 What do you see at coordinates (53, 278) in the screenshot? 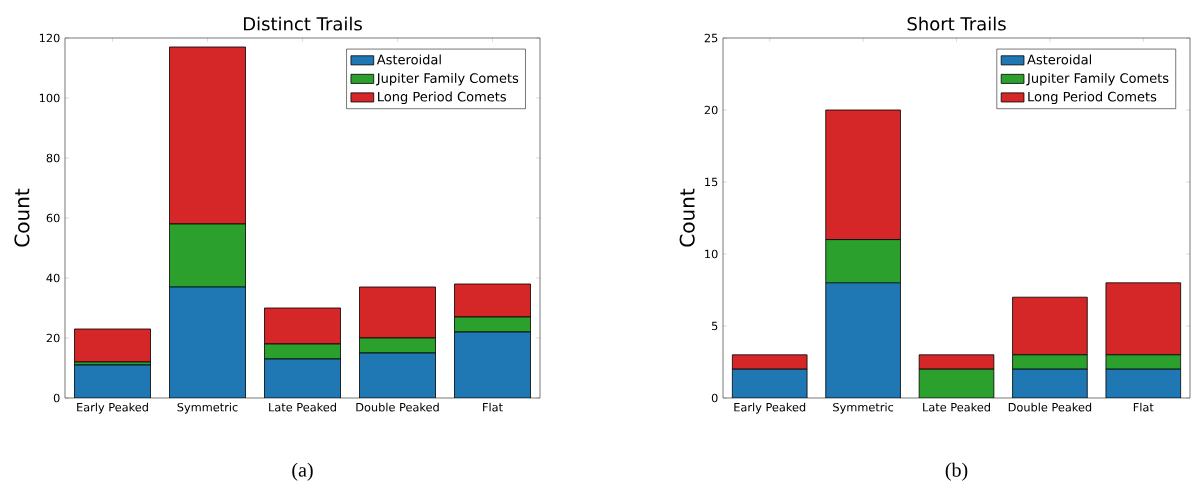
I see `y-tick-label: 40` at bounding box center [53, 278].